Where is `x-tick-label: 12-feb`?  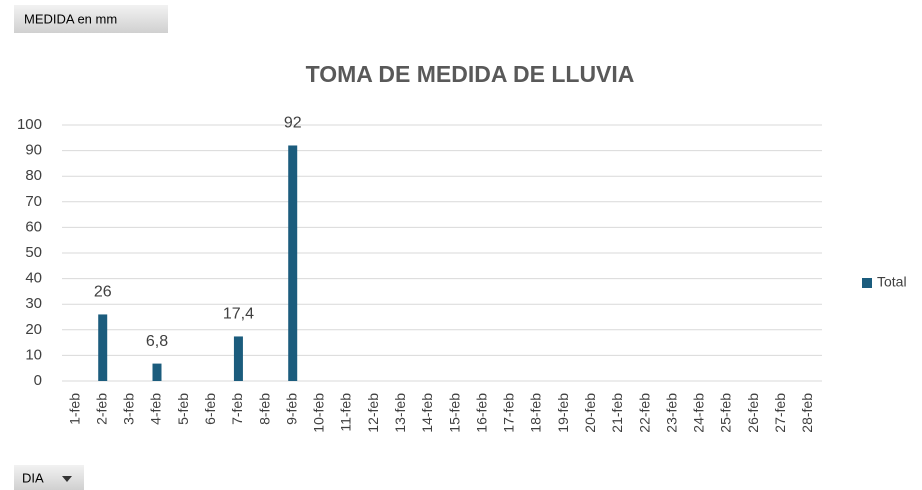 x-tick-label: 12-feb is located at coordinates (373, 413).